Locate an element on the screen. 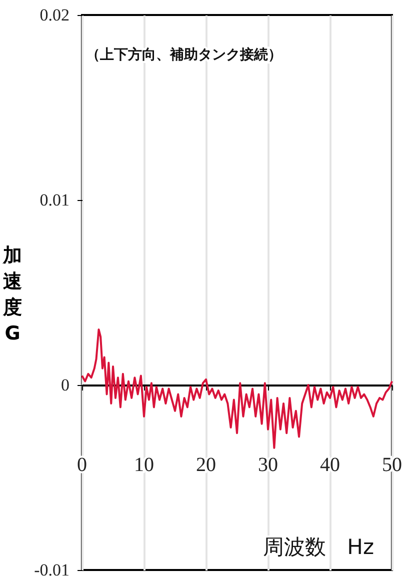 The image size is (409, 579). x-tick-label: 40 is located at coordinates (330, 465).